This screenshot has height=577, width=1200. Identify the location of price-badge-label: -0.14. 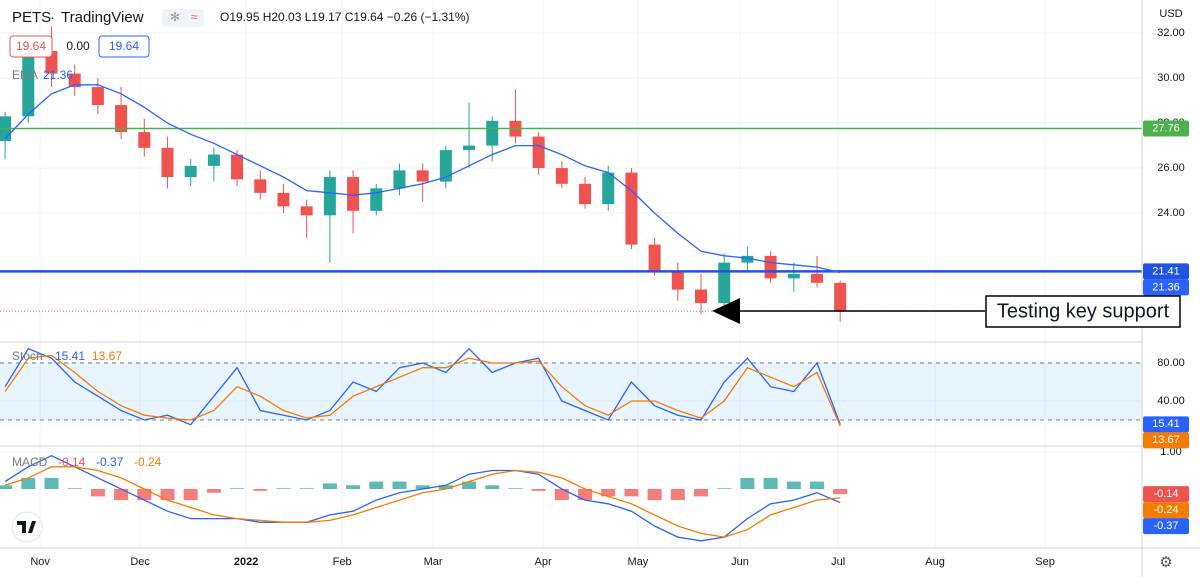
(1165, 494).